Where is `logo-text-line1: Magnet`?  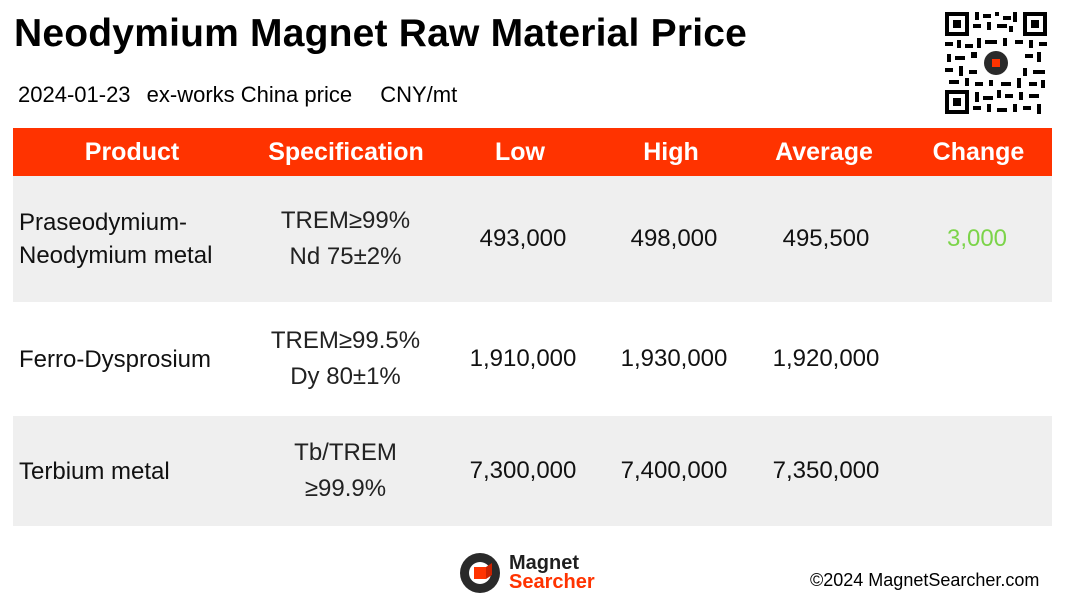 logo-text-line1: Magnet is located at coordinates (544, 563).